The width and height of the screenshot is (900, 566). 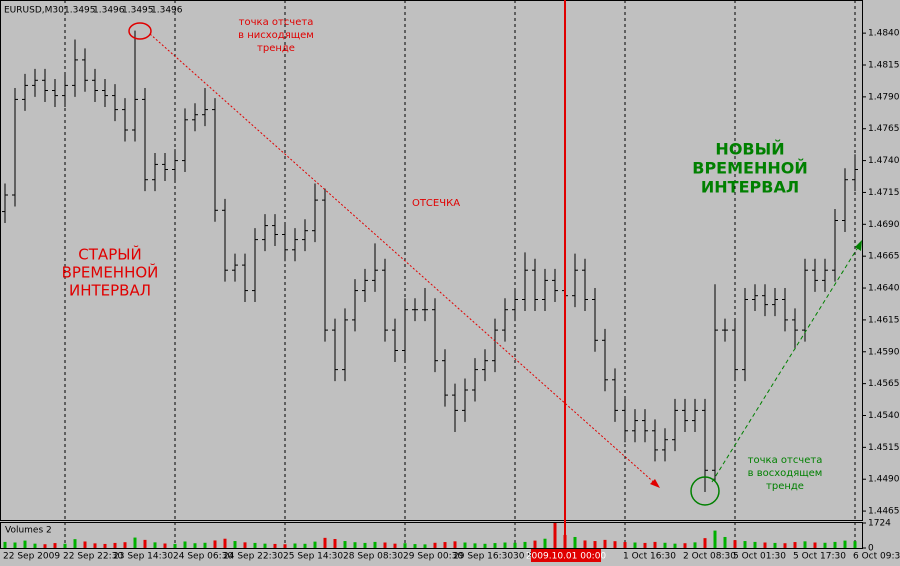 What do you see at coordinates (31, 557) in the screenshot?
I see `x-tick-label: 22 Sep 2009` at bounding box center [31, 557].